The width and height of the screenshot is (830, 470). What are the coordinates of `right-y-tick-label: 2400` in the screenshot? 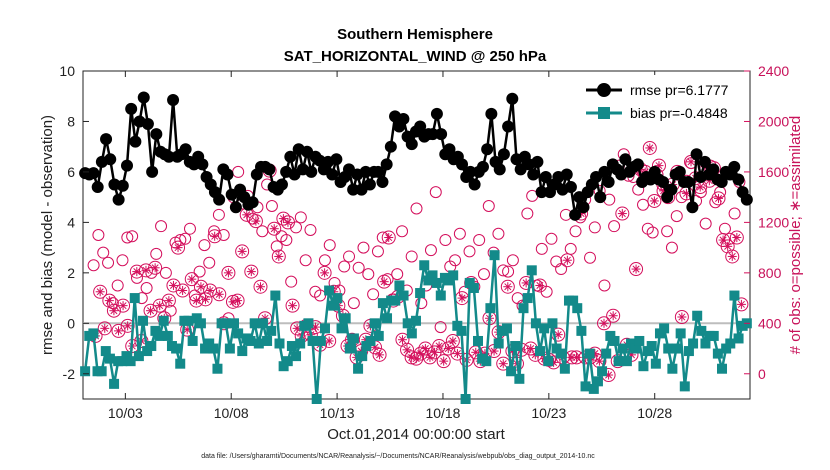 It's located at (773, 71).